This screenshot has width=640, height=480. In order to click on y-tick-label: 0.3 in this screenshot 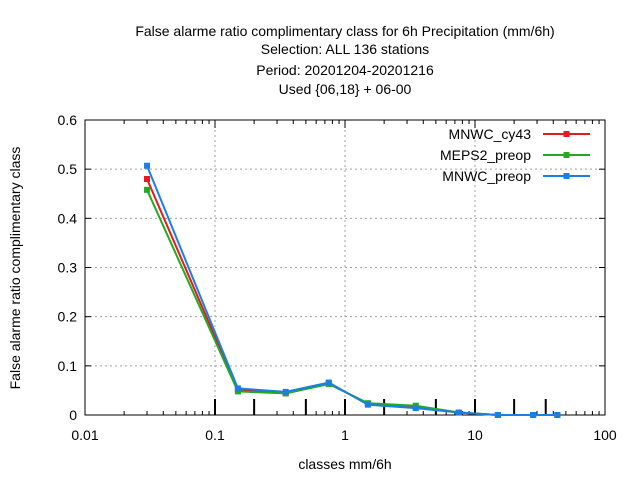, I will do `click(68, 268)`.